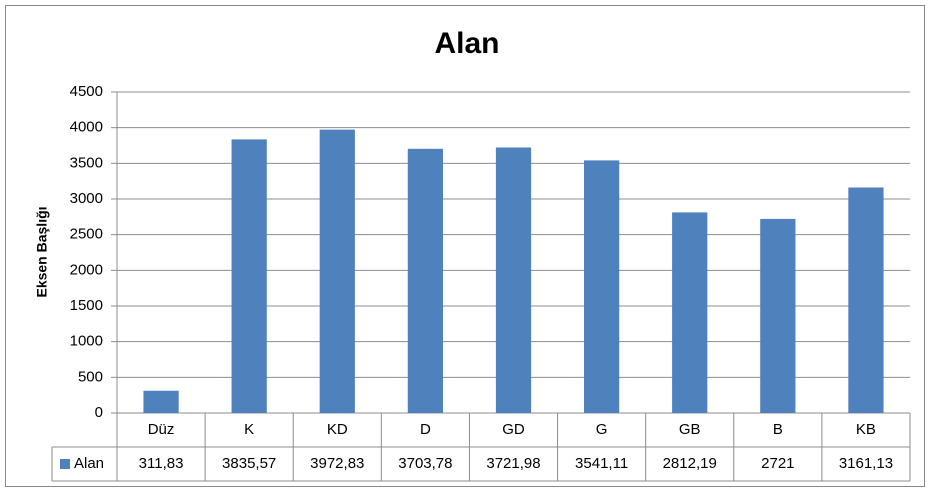 Image resolution: width=932 pixels, height=493 pixels. I want to click on legend-swatch, so click(65, 464).